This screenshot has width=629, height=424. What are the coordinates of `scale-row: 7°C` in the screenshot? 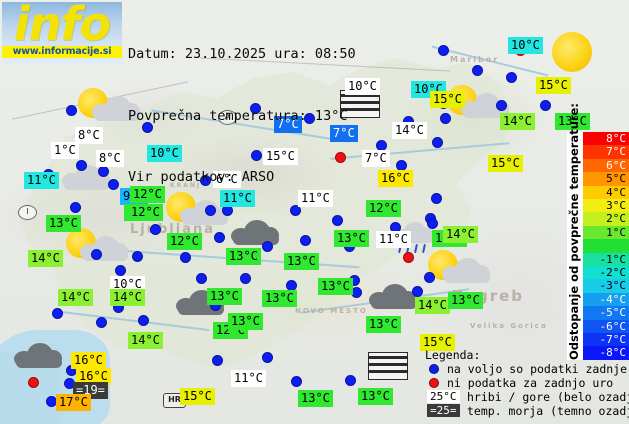 It's located at (606, 152).